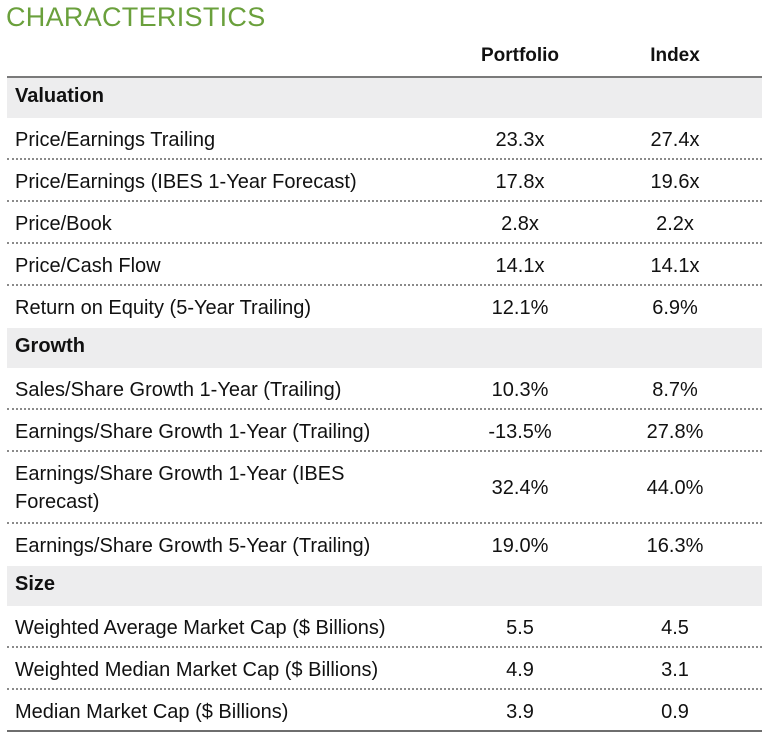 The height and width of the screenshot is (753, 771). Describe the element at coordinates (675, 546) in the screenshot. I see `index-value: 16.3%` at that location.